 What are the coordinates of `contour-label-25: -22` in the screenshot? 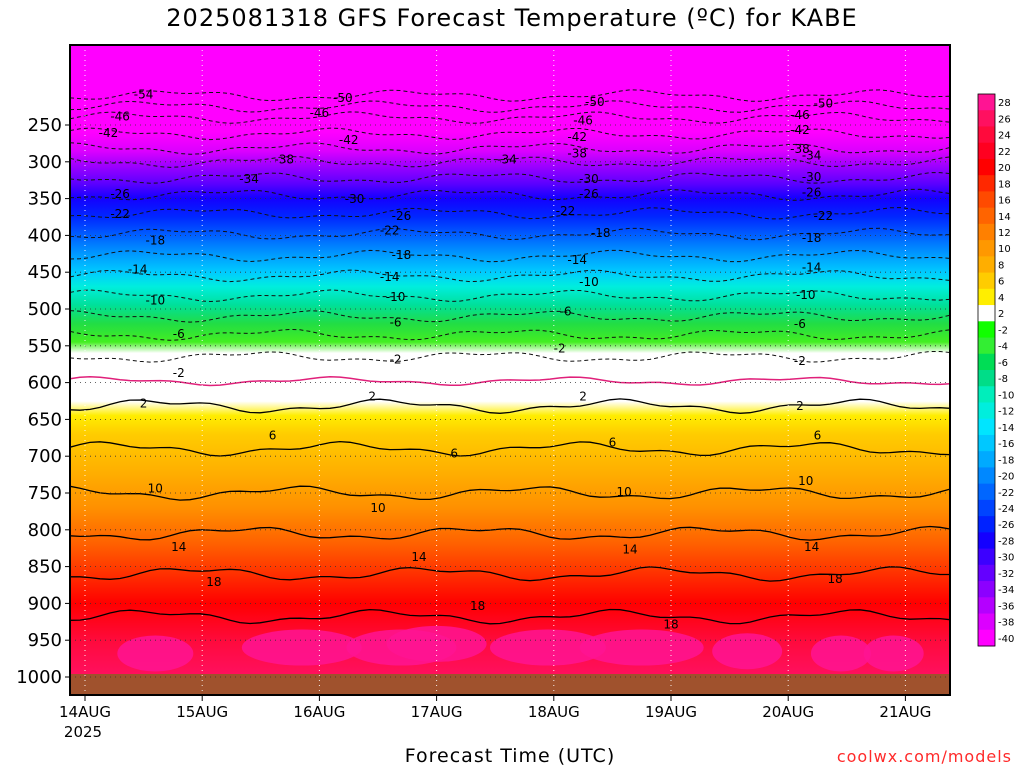 It's located at (120, 214).